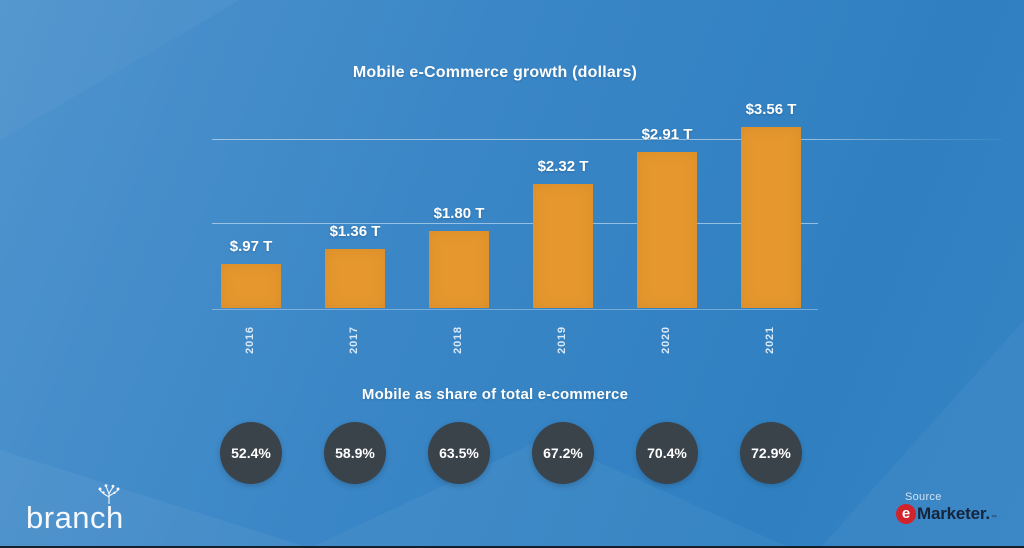 The height and width of the screenshot is (548, 1024). Describe the element at coordinates (251, 286) in the screenshot. I see `bar-2016` at that location.